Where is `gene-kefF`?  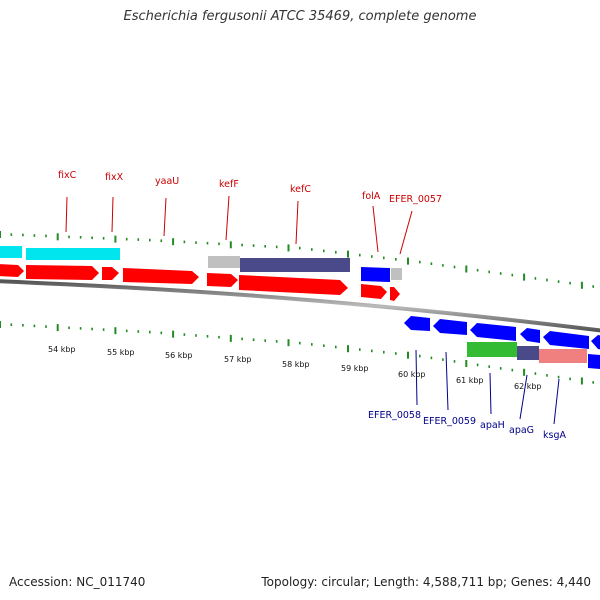
gene-kefF is located at coordinates (222, 280).